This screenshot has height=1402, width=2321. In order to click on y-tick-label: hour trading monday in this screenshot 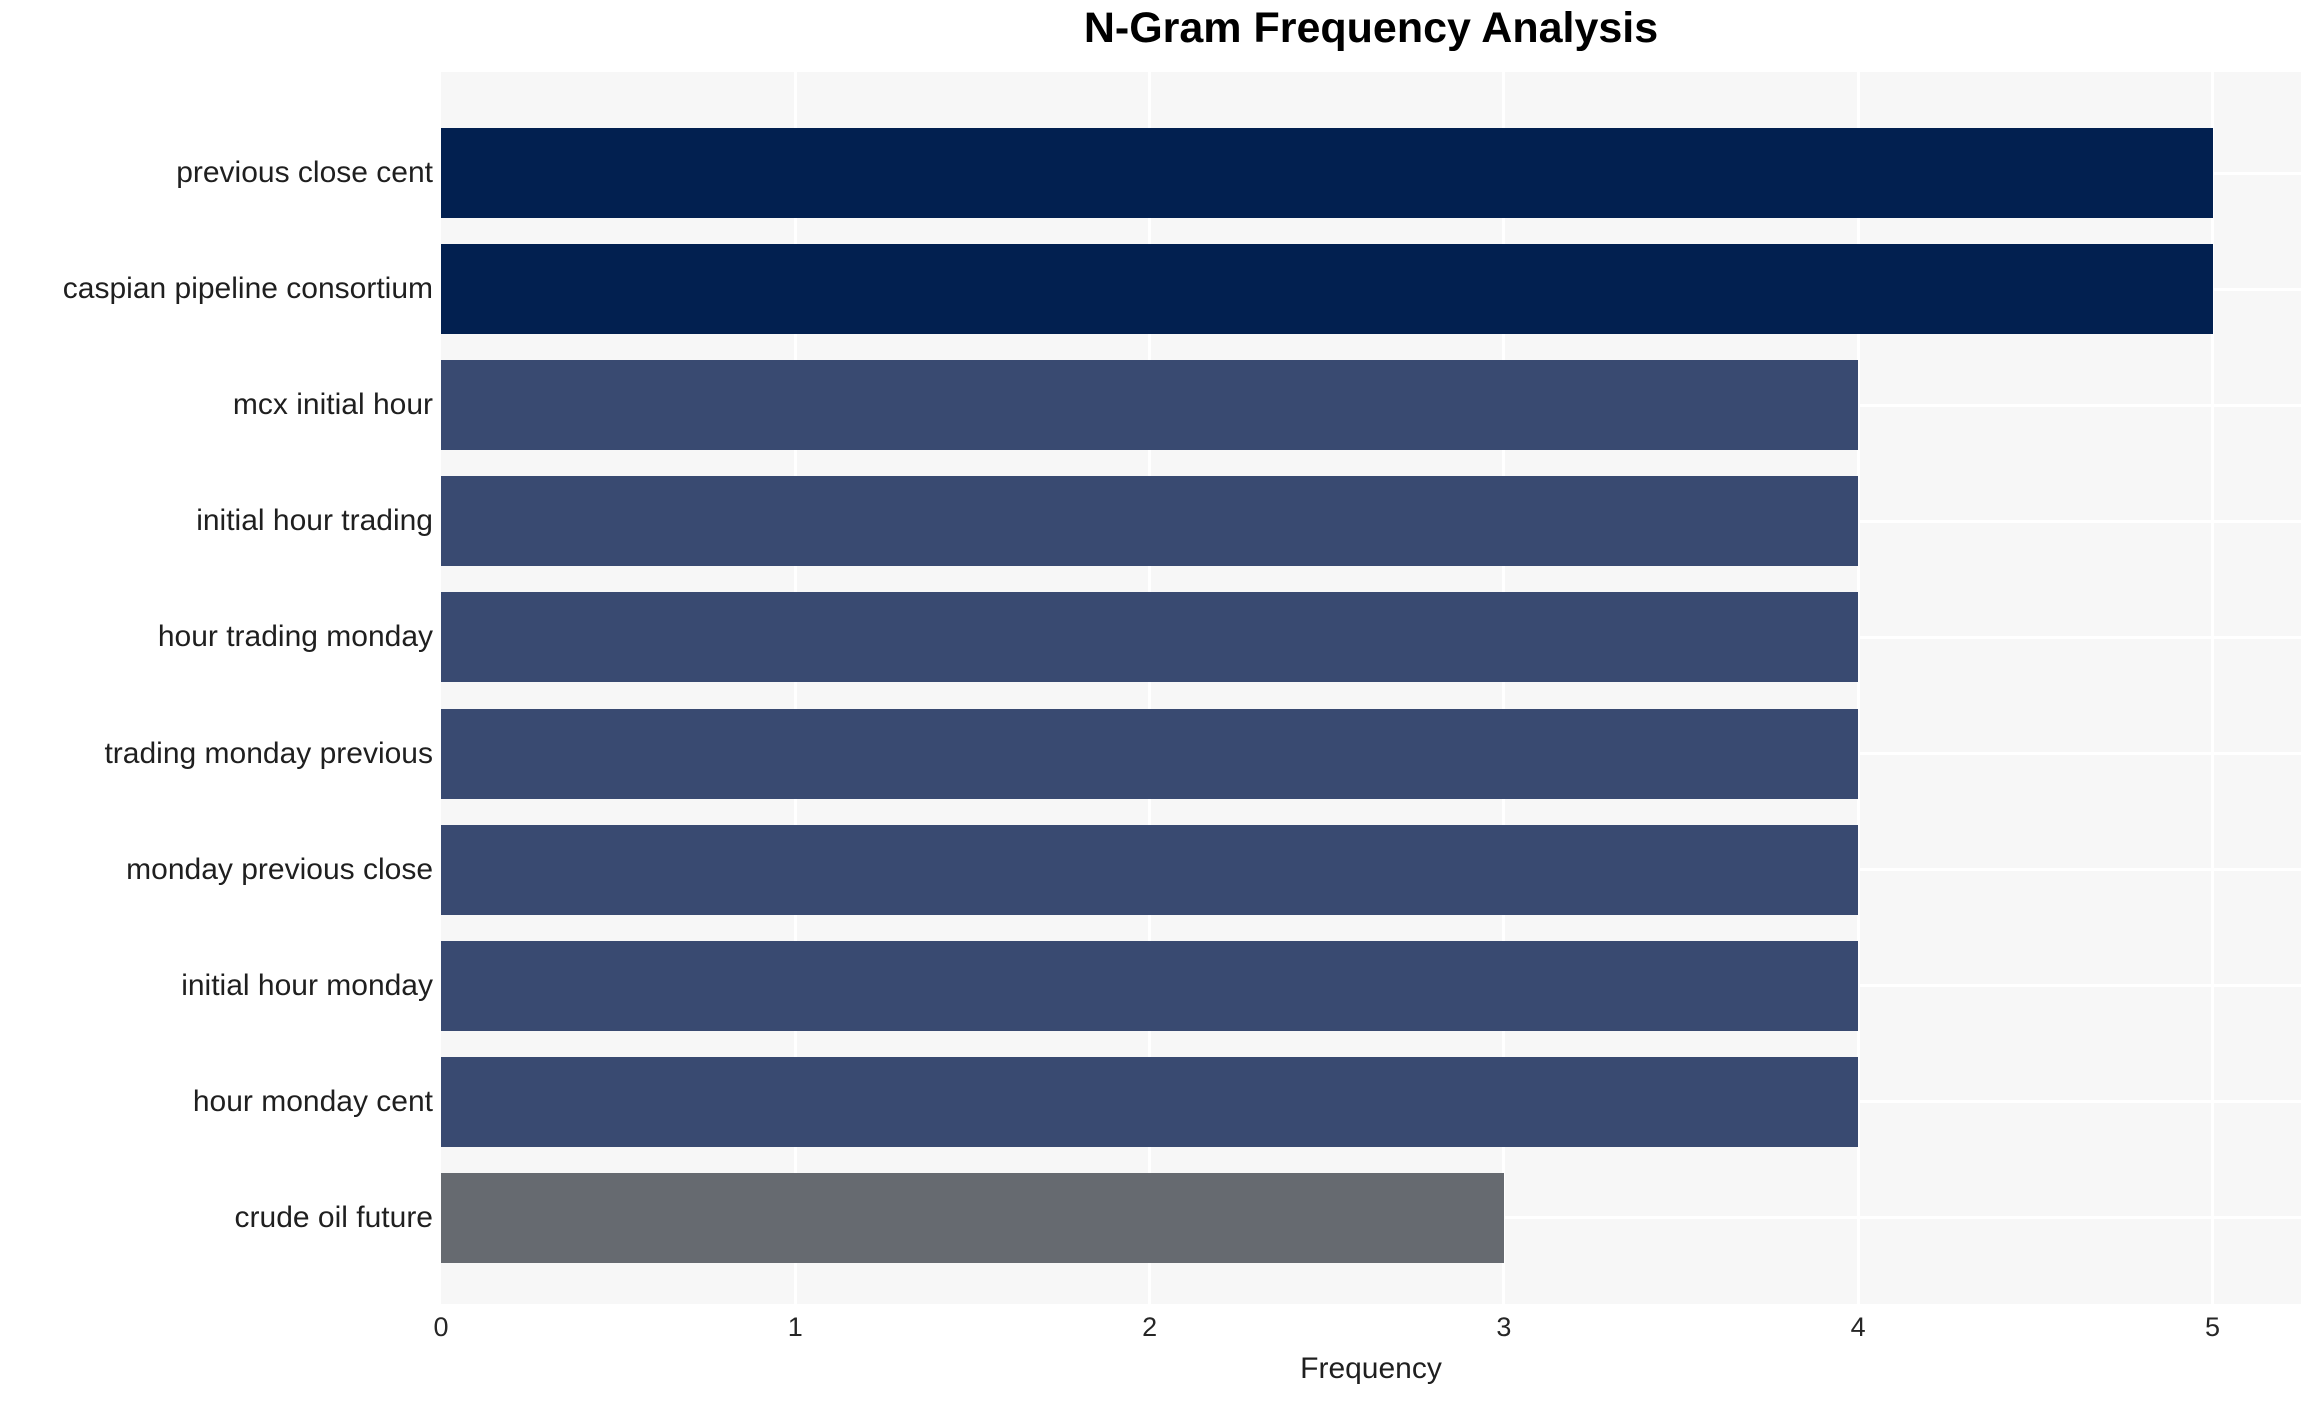, I will do `click(295, 637)`.